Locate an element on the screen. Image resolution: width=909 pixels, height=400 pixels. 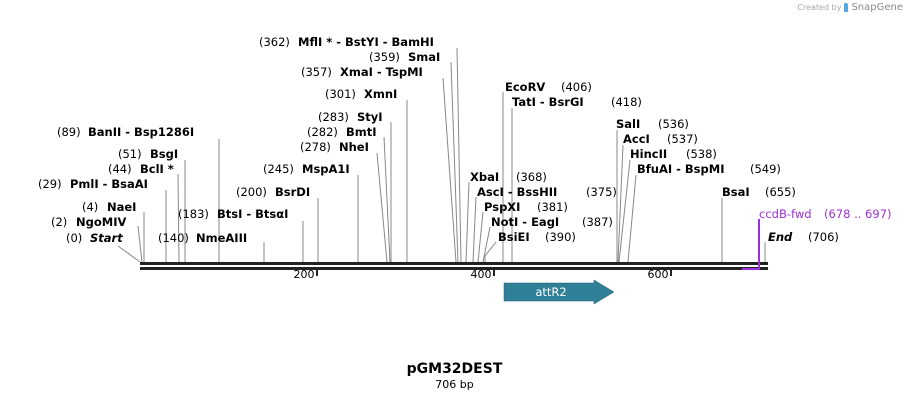
snapgene-product-label: SnapGene is located at coordinates (877, 7).